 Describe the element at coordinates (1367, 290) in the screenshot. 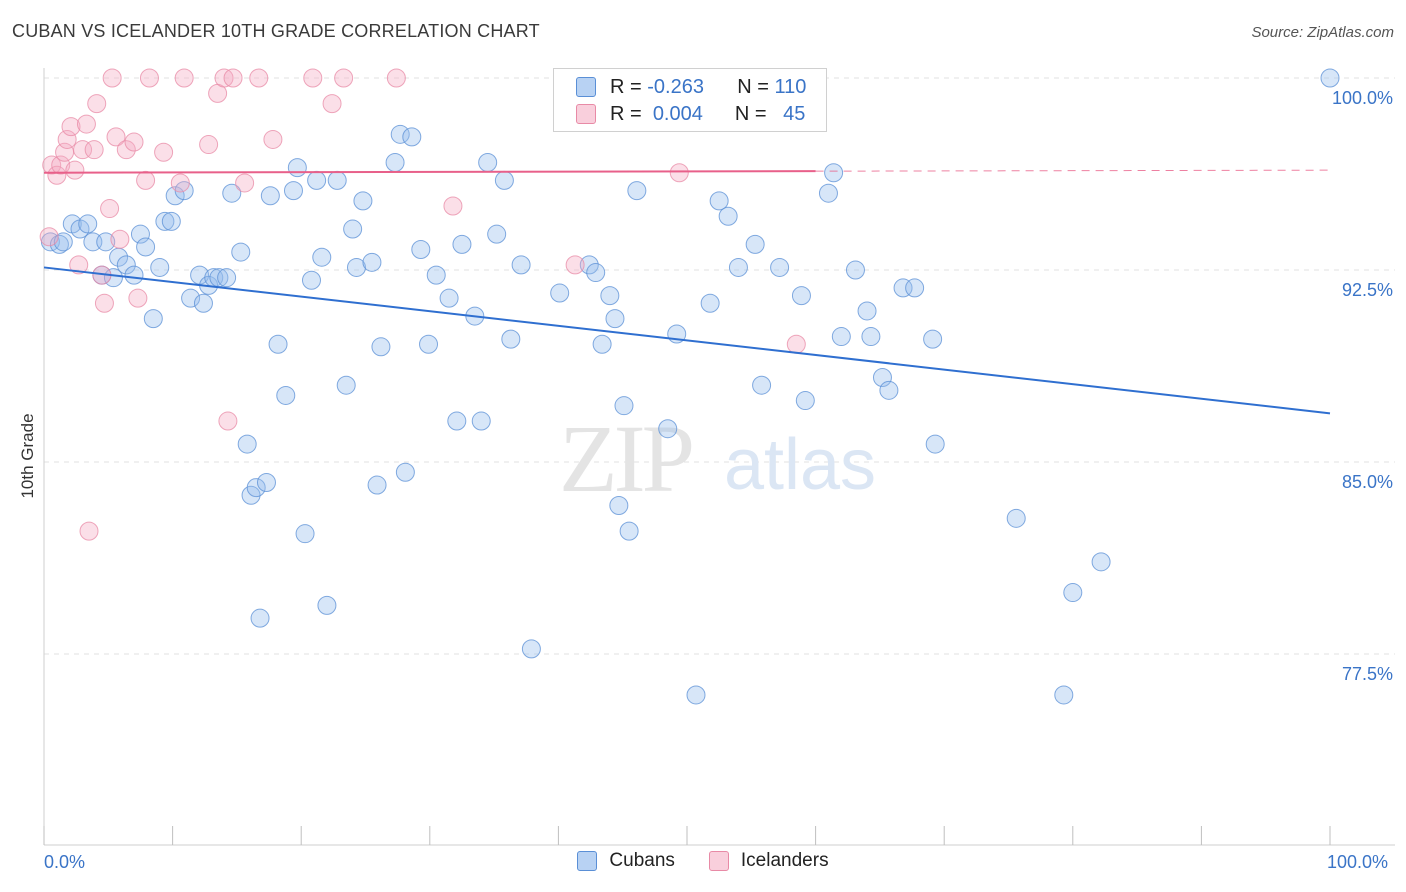

I see `y-tick-label-2: 92.5%` at that location.